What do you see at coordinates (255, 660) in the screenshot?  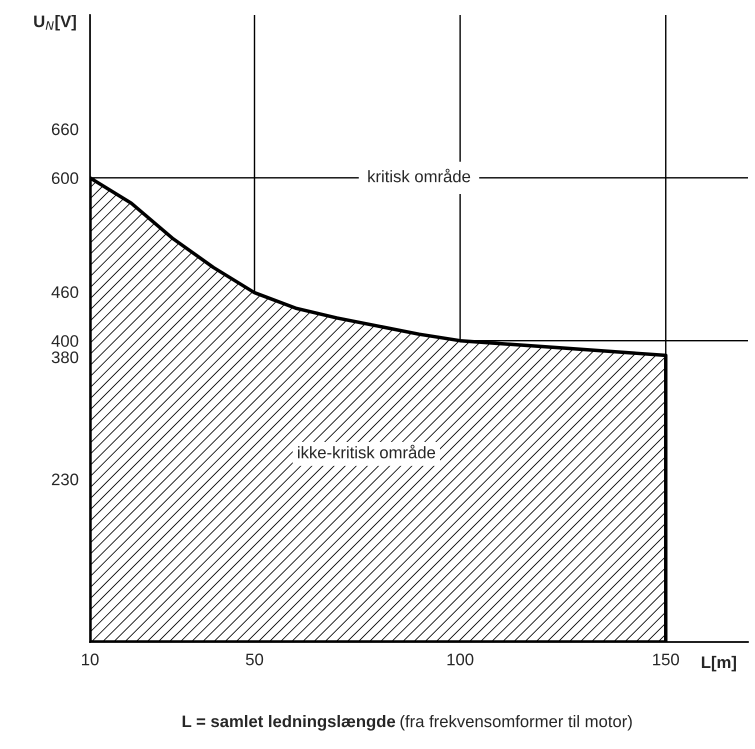 I see `x-tick-label: 50` at bounding box center [255, 660].